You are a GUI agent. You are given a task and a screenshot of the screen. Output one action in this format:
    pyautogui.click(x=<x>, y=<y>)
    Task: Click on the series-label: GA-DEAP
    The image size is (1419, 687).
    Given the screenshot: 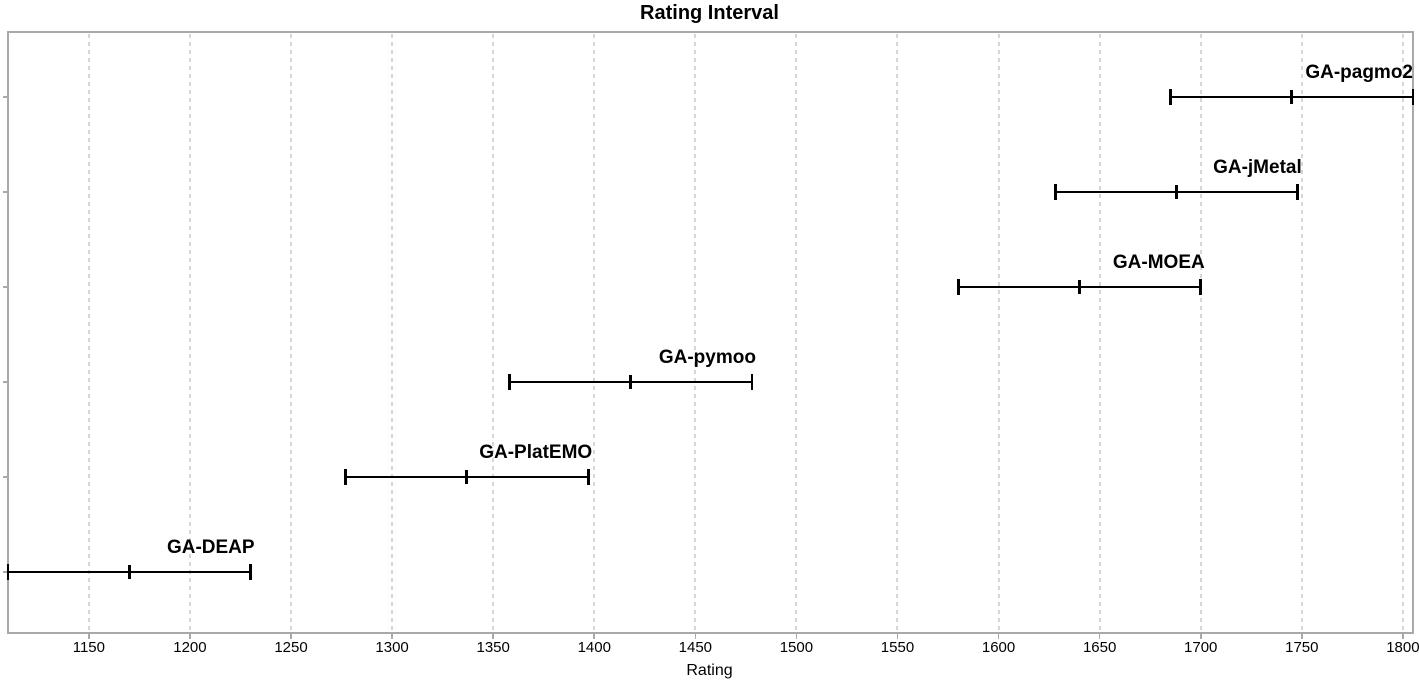 What is the action you would take?
    pyautogui.click(x=210, y=547)
    